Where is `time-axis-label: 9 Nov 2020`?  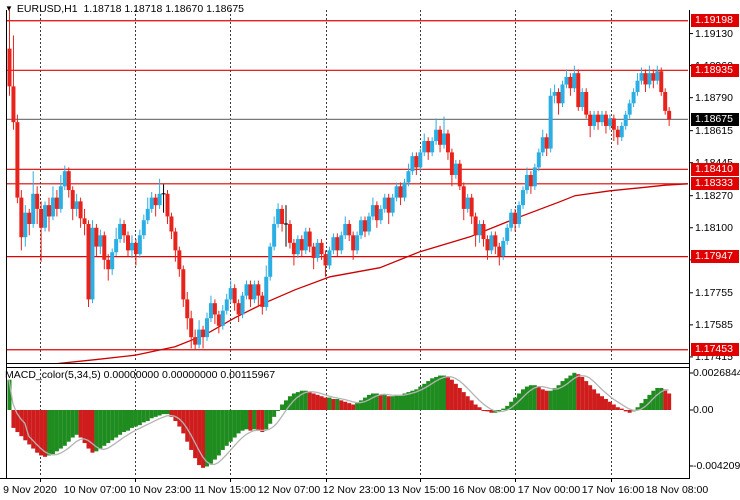 time-axis-label: 9 Nov 2020 is located at coordinates (30, 490).